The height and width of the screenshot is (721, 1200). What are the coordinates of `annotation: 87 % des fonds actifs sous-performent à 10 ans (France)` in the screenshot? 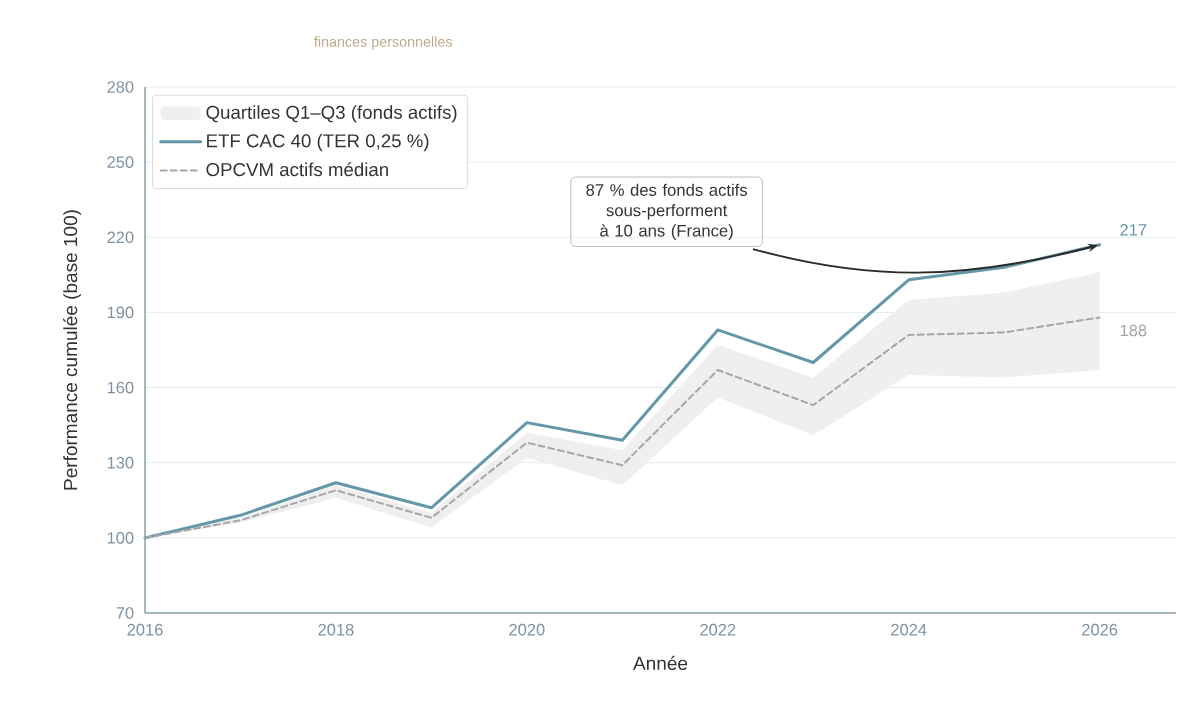 It's located at (667, 211).